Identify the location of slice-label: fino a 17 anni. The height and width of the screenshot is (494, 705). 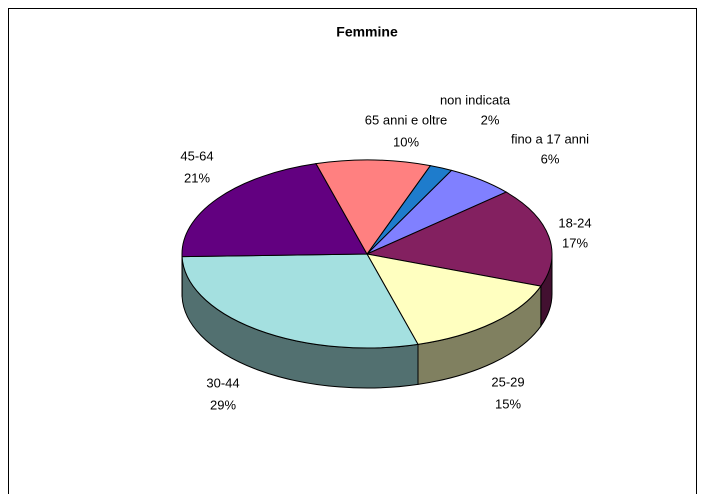
(550, 138).